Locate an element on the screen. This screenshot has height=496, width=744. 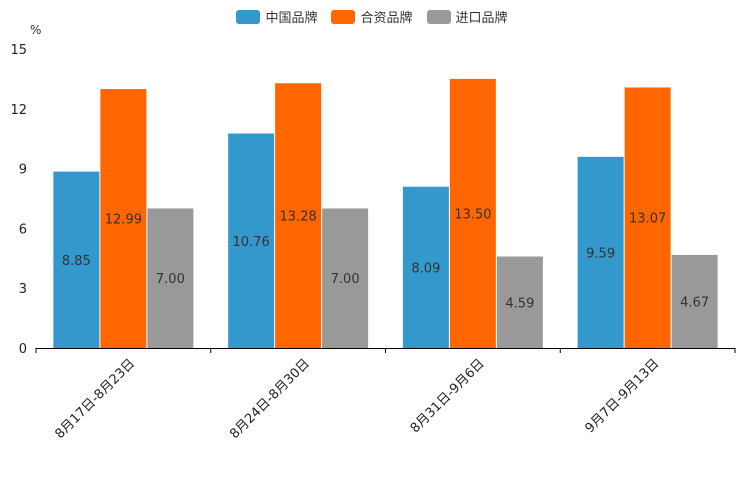
legend-swatch-china is located at coordinates (248, 16).